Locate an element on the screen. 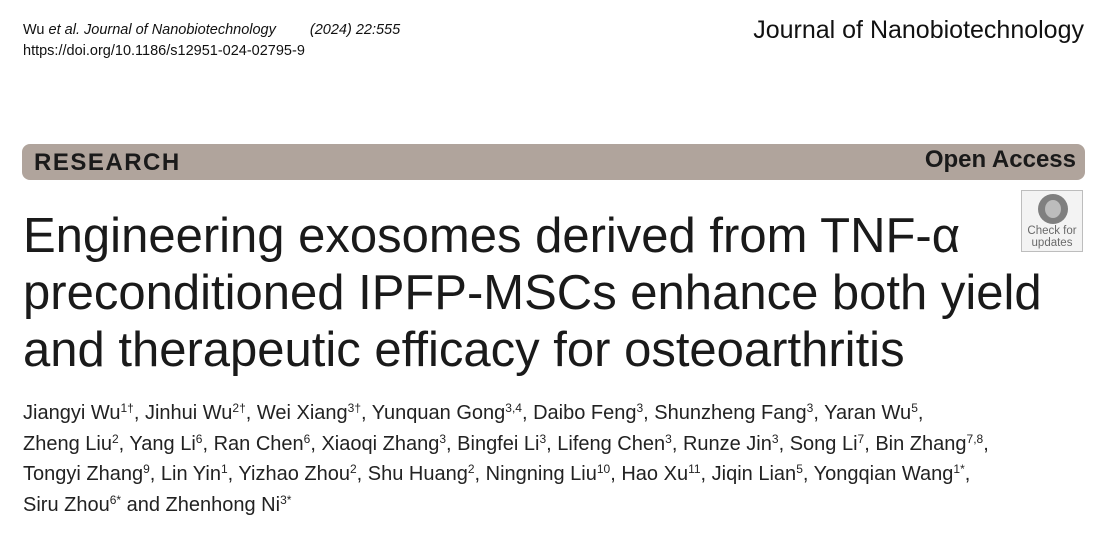 The width and height of the screenshot is (1094, 536). author-affiliation: 7 is located at coordinates (861, 438).